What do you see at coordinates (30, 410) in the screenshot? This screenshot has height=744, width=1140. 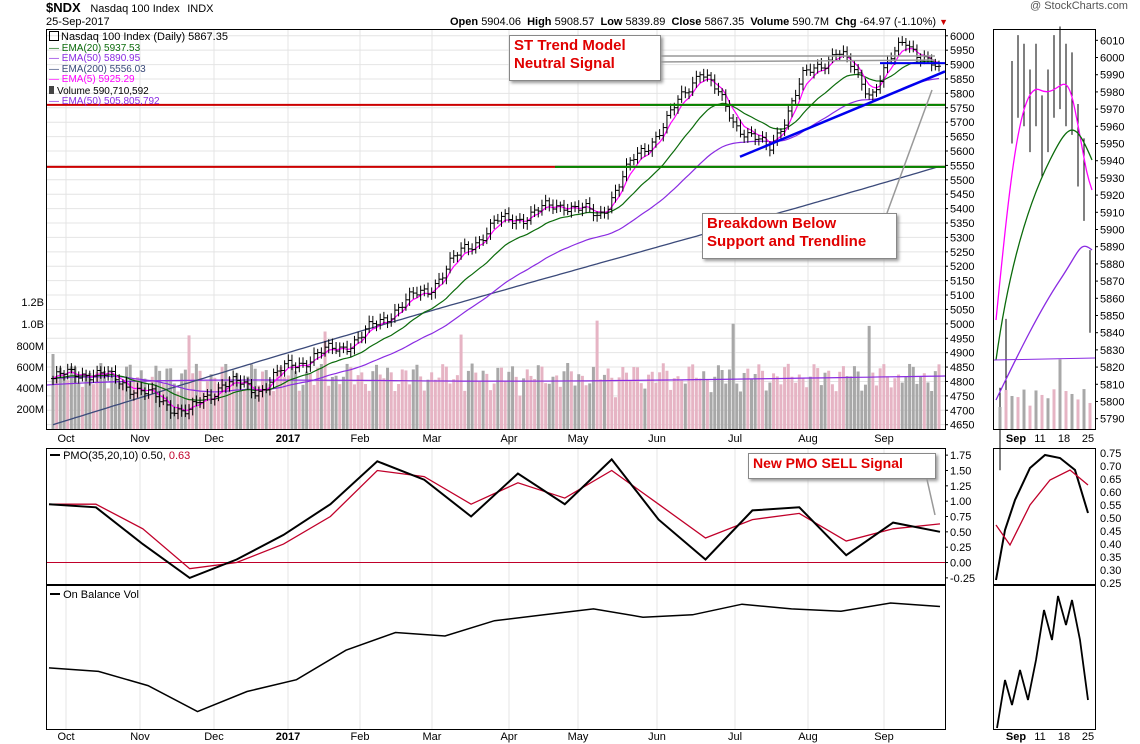 I see `volume-tick-label: 200M` at bounding box center [30, 410].